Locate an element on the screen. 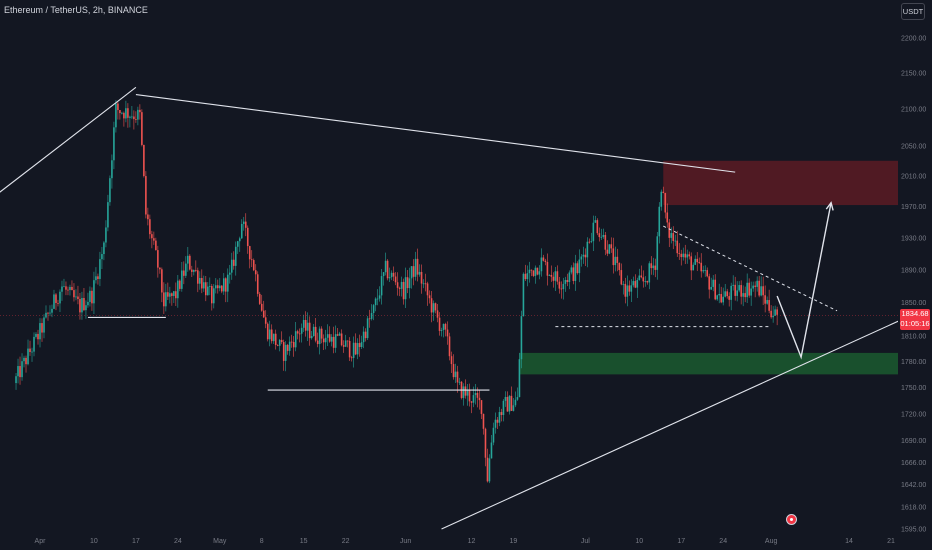  time-tick-label: 17 is located at coordinates (136, 541).